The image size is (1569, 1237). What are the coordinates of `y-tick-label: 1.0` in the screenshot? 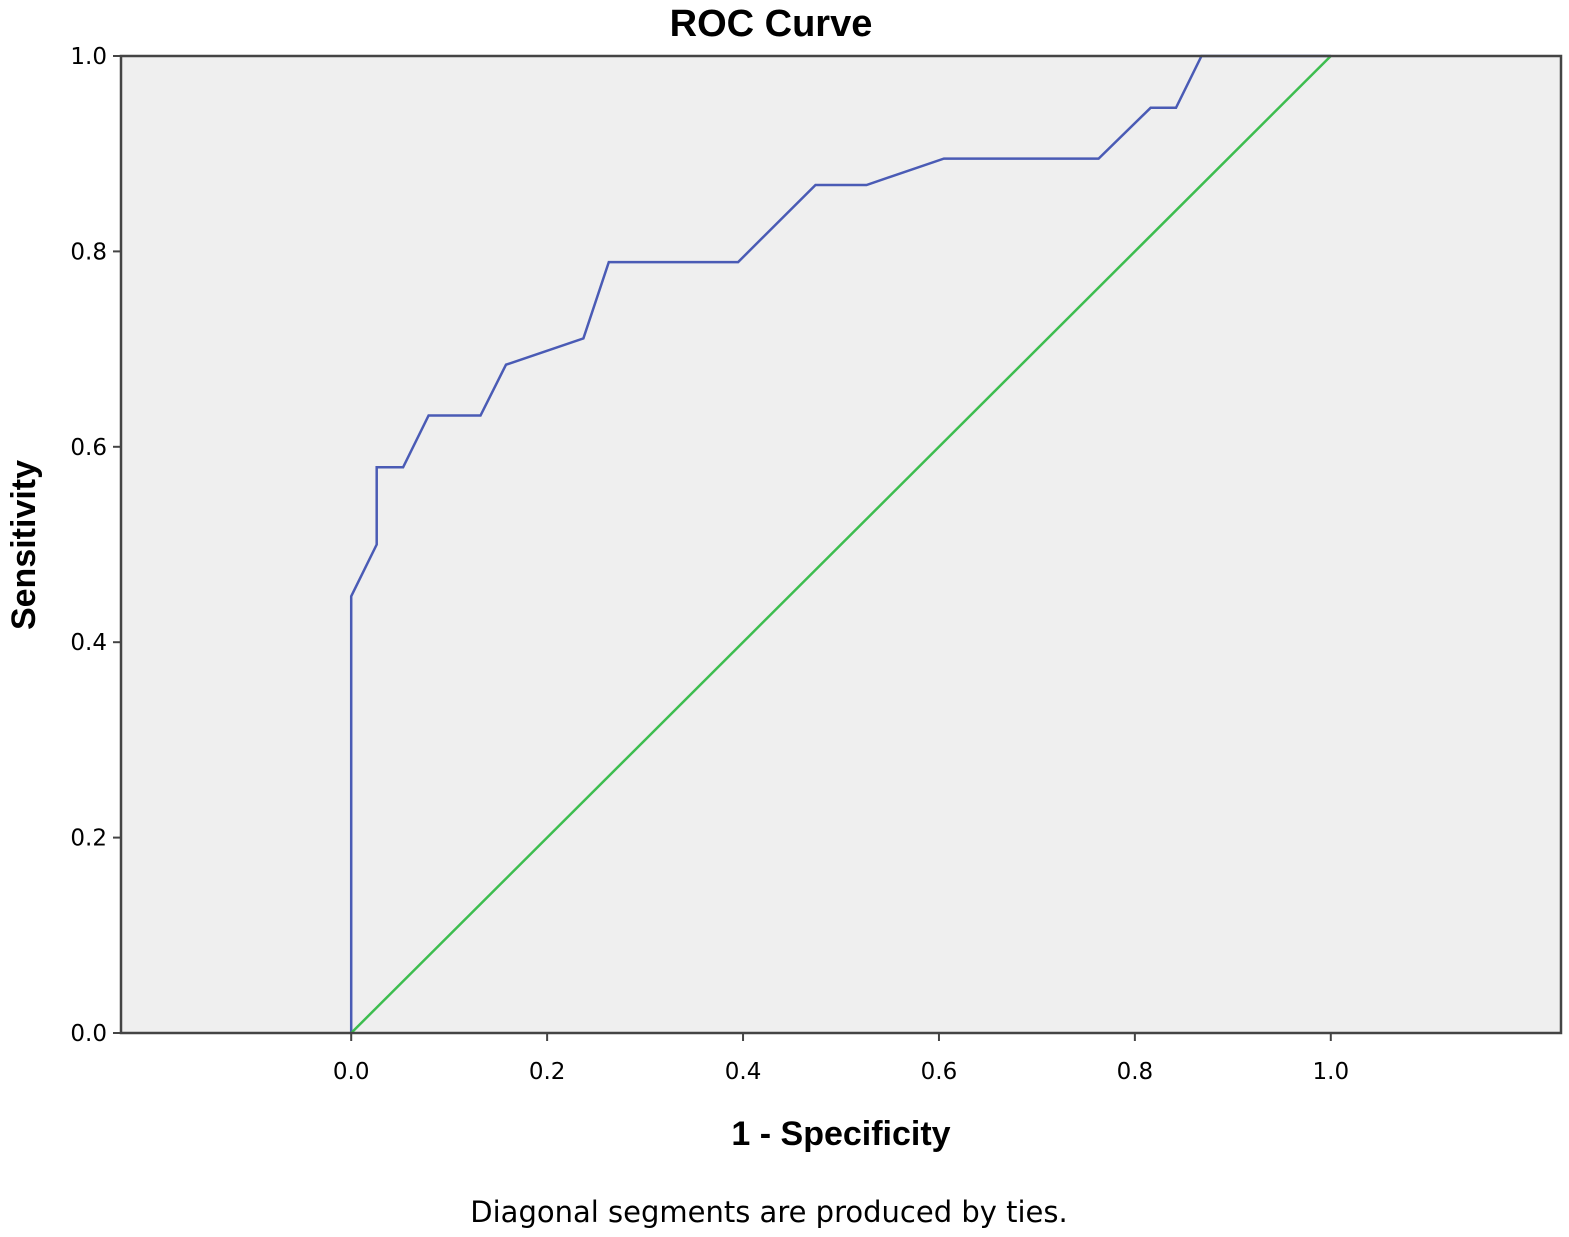 It's located at (88, 57).